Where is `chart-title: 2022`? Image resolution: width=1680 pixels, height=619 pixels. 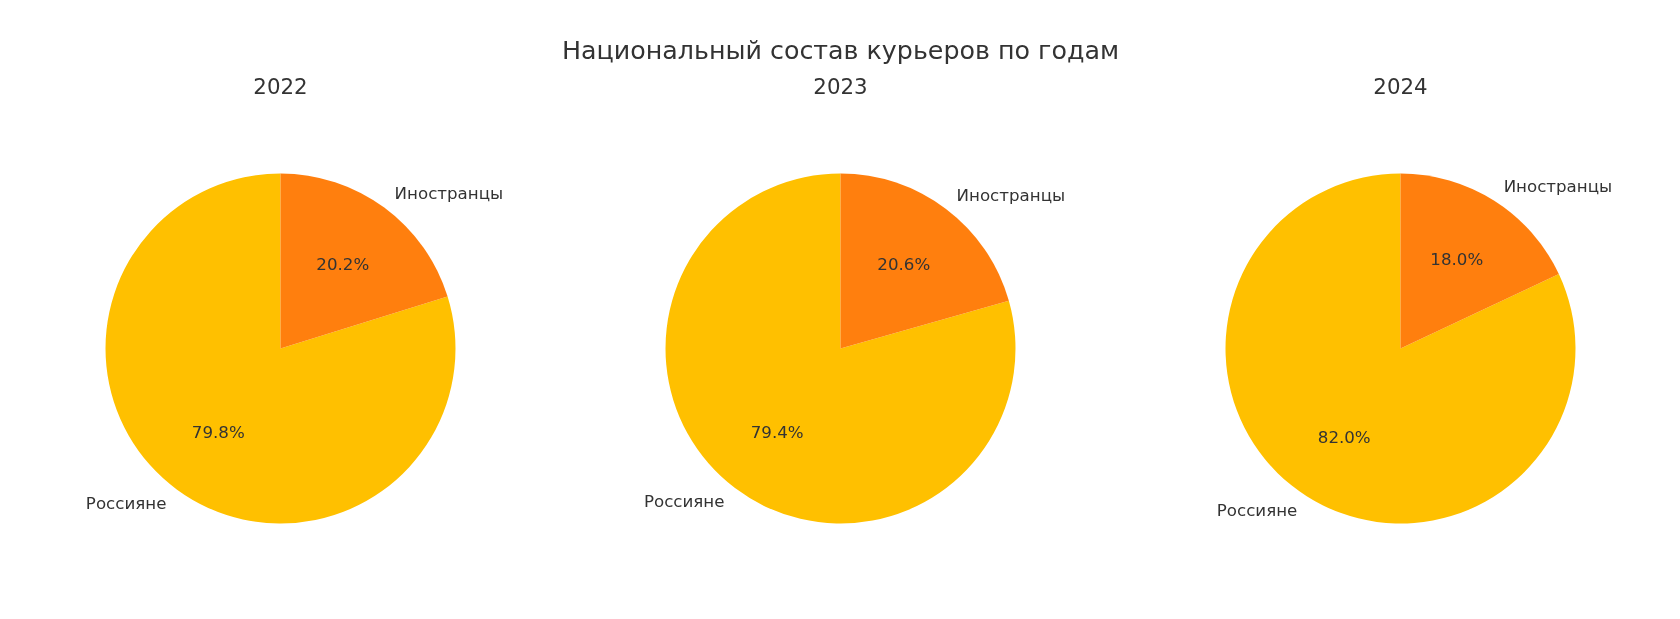
chart-title: 2022 is located at coordinates (280, 86).